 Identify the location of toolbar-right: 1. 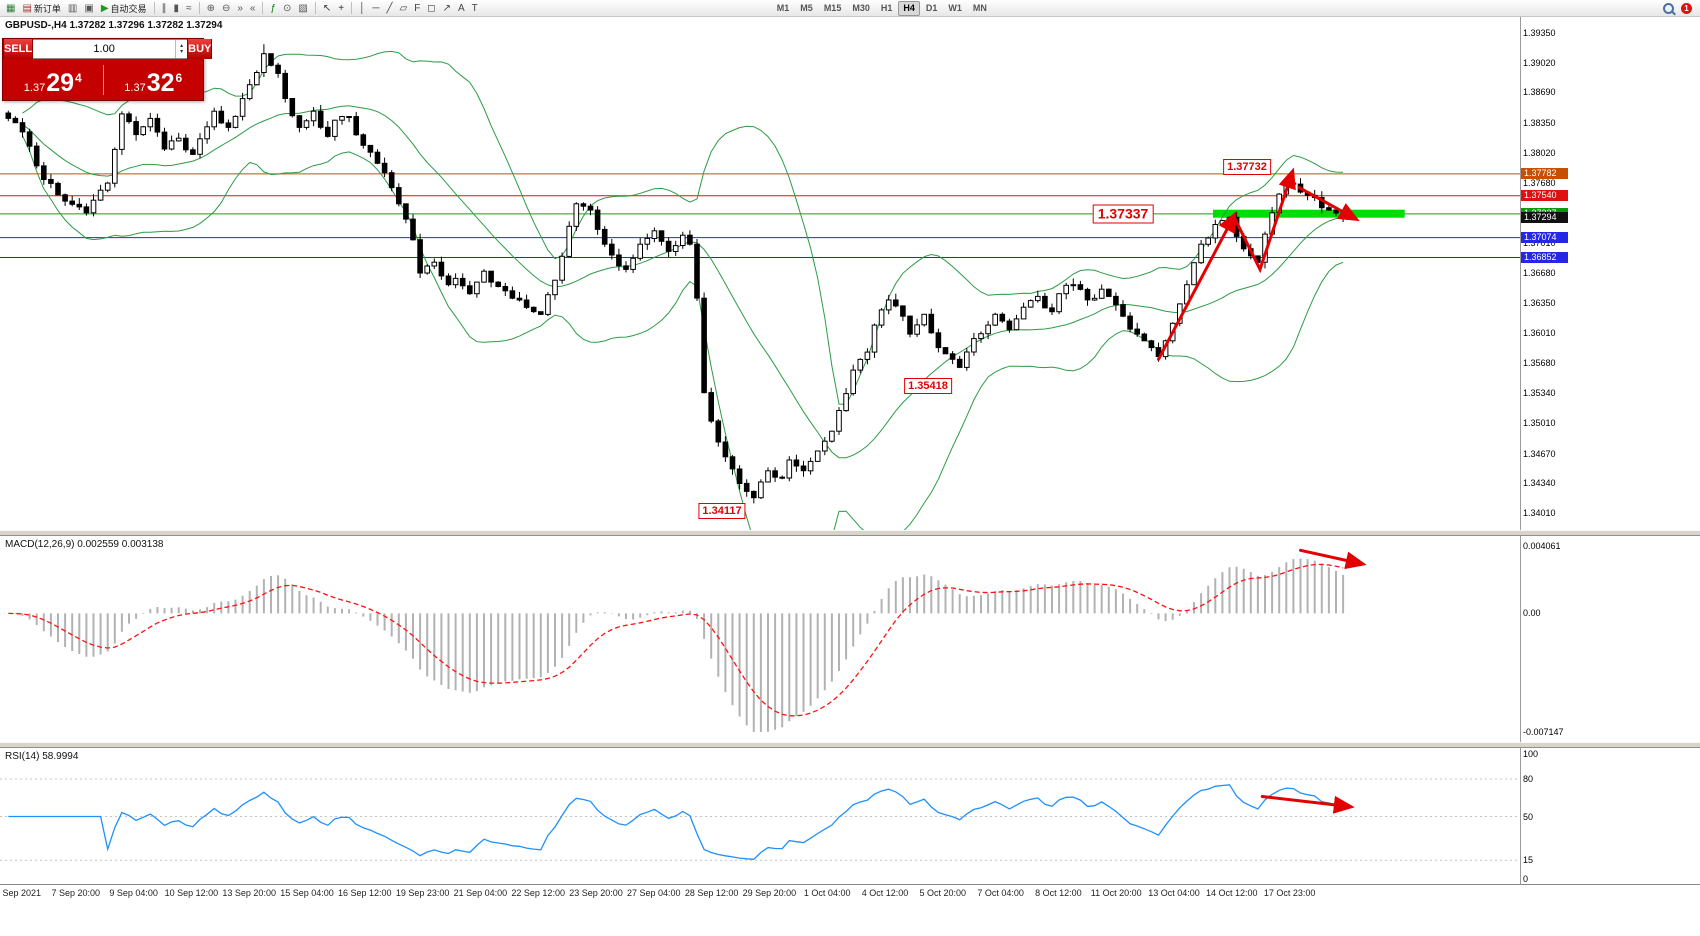
(1680, 8).